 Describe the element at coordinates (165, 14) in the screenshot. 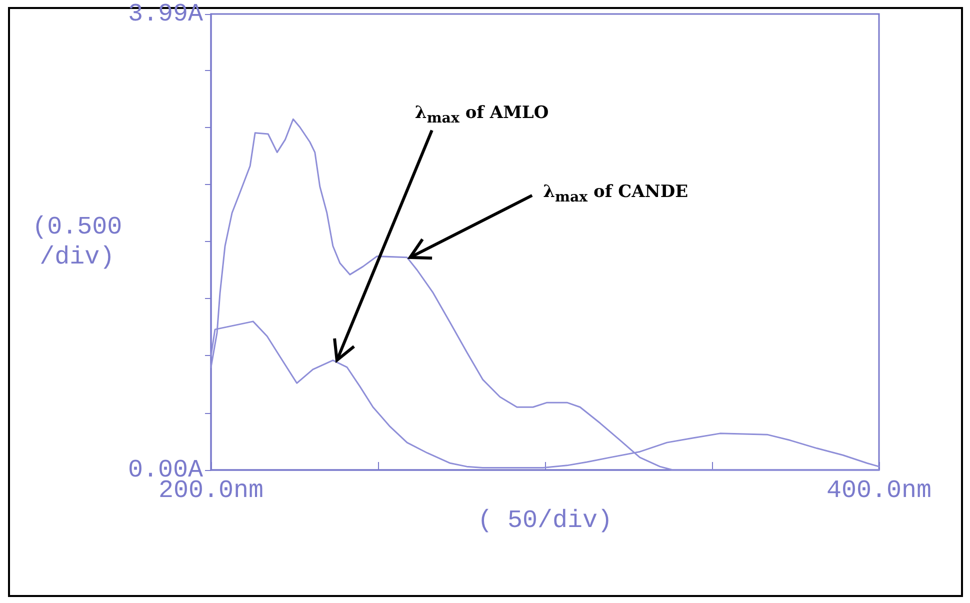

I see `y-tick-label: 3.99A` at that location.